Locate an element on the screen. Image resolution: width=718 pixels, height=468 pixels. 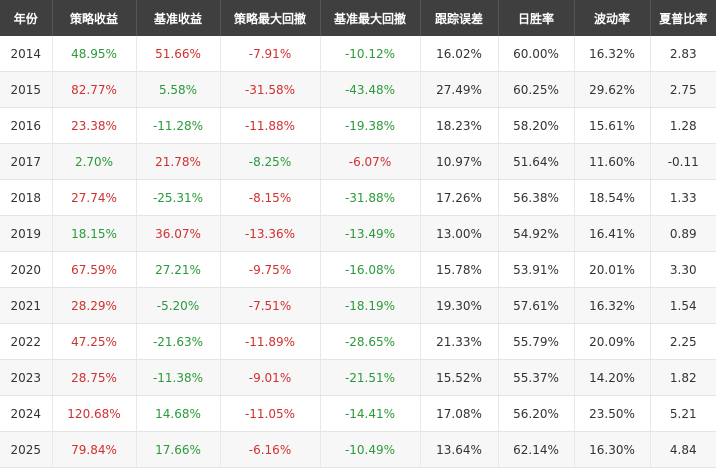
cell-sharpe-ratio: 1.28 is located at coordinates (683, 125).